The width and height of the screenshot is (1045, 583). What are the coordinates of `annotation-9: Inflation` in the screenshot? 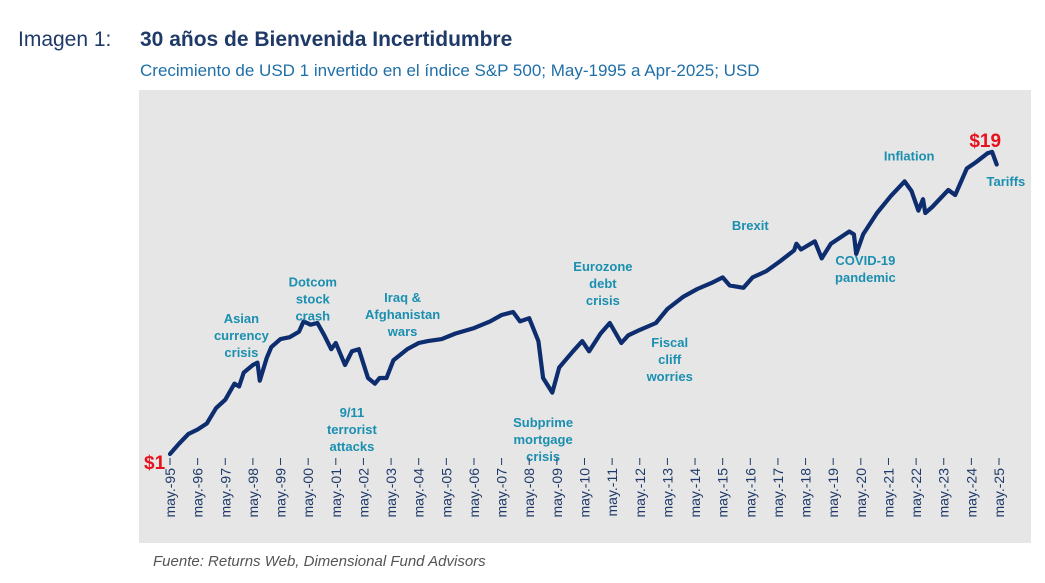 It's located at (909, 156).